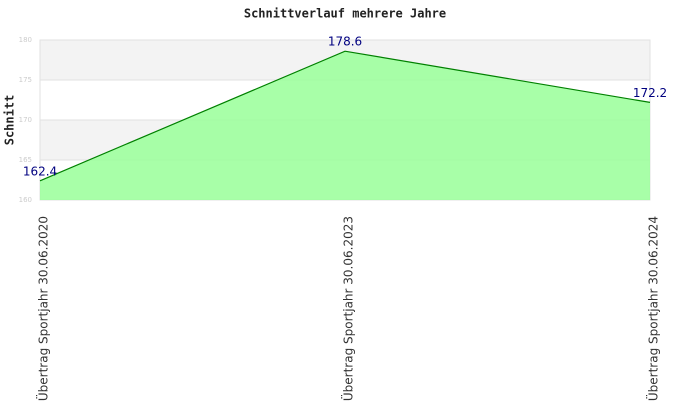  What do you see at coordinates (25, 80) in the screenshot?
I see `y-tick-label: 175` at bounding box center [25, 80].